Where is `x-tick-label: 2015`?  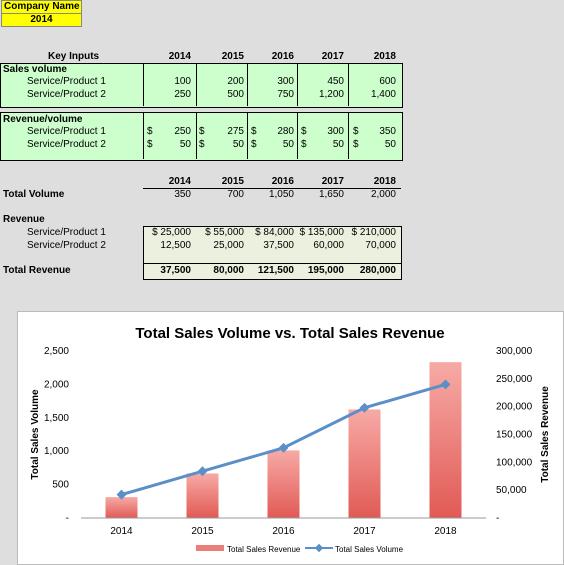 x-tick-label: 2015 is located at coordinates (202, 531).